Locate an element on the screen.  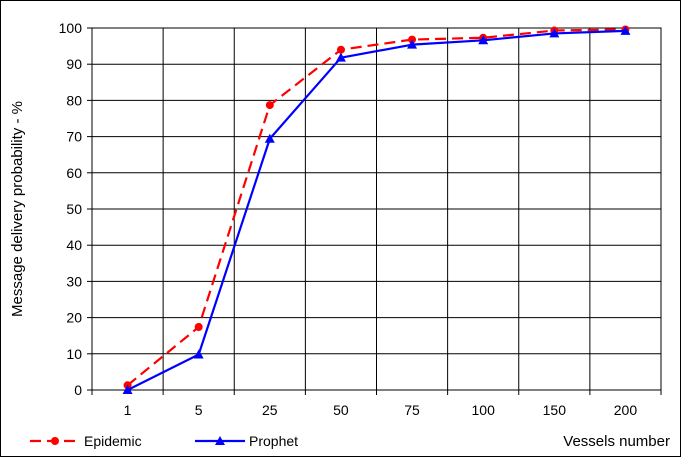
y-axis-label: Message delivery probability - % is located at coordinates (17, 209).